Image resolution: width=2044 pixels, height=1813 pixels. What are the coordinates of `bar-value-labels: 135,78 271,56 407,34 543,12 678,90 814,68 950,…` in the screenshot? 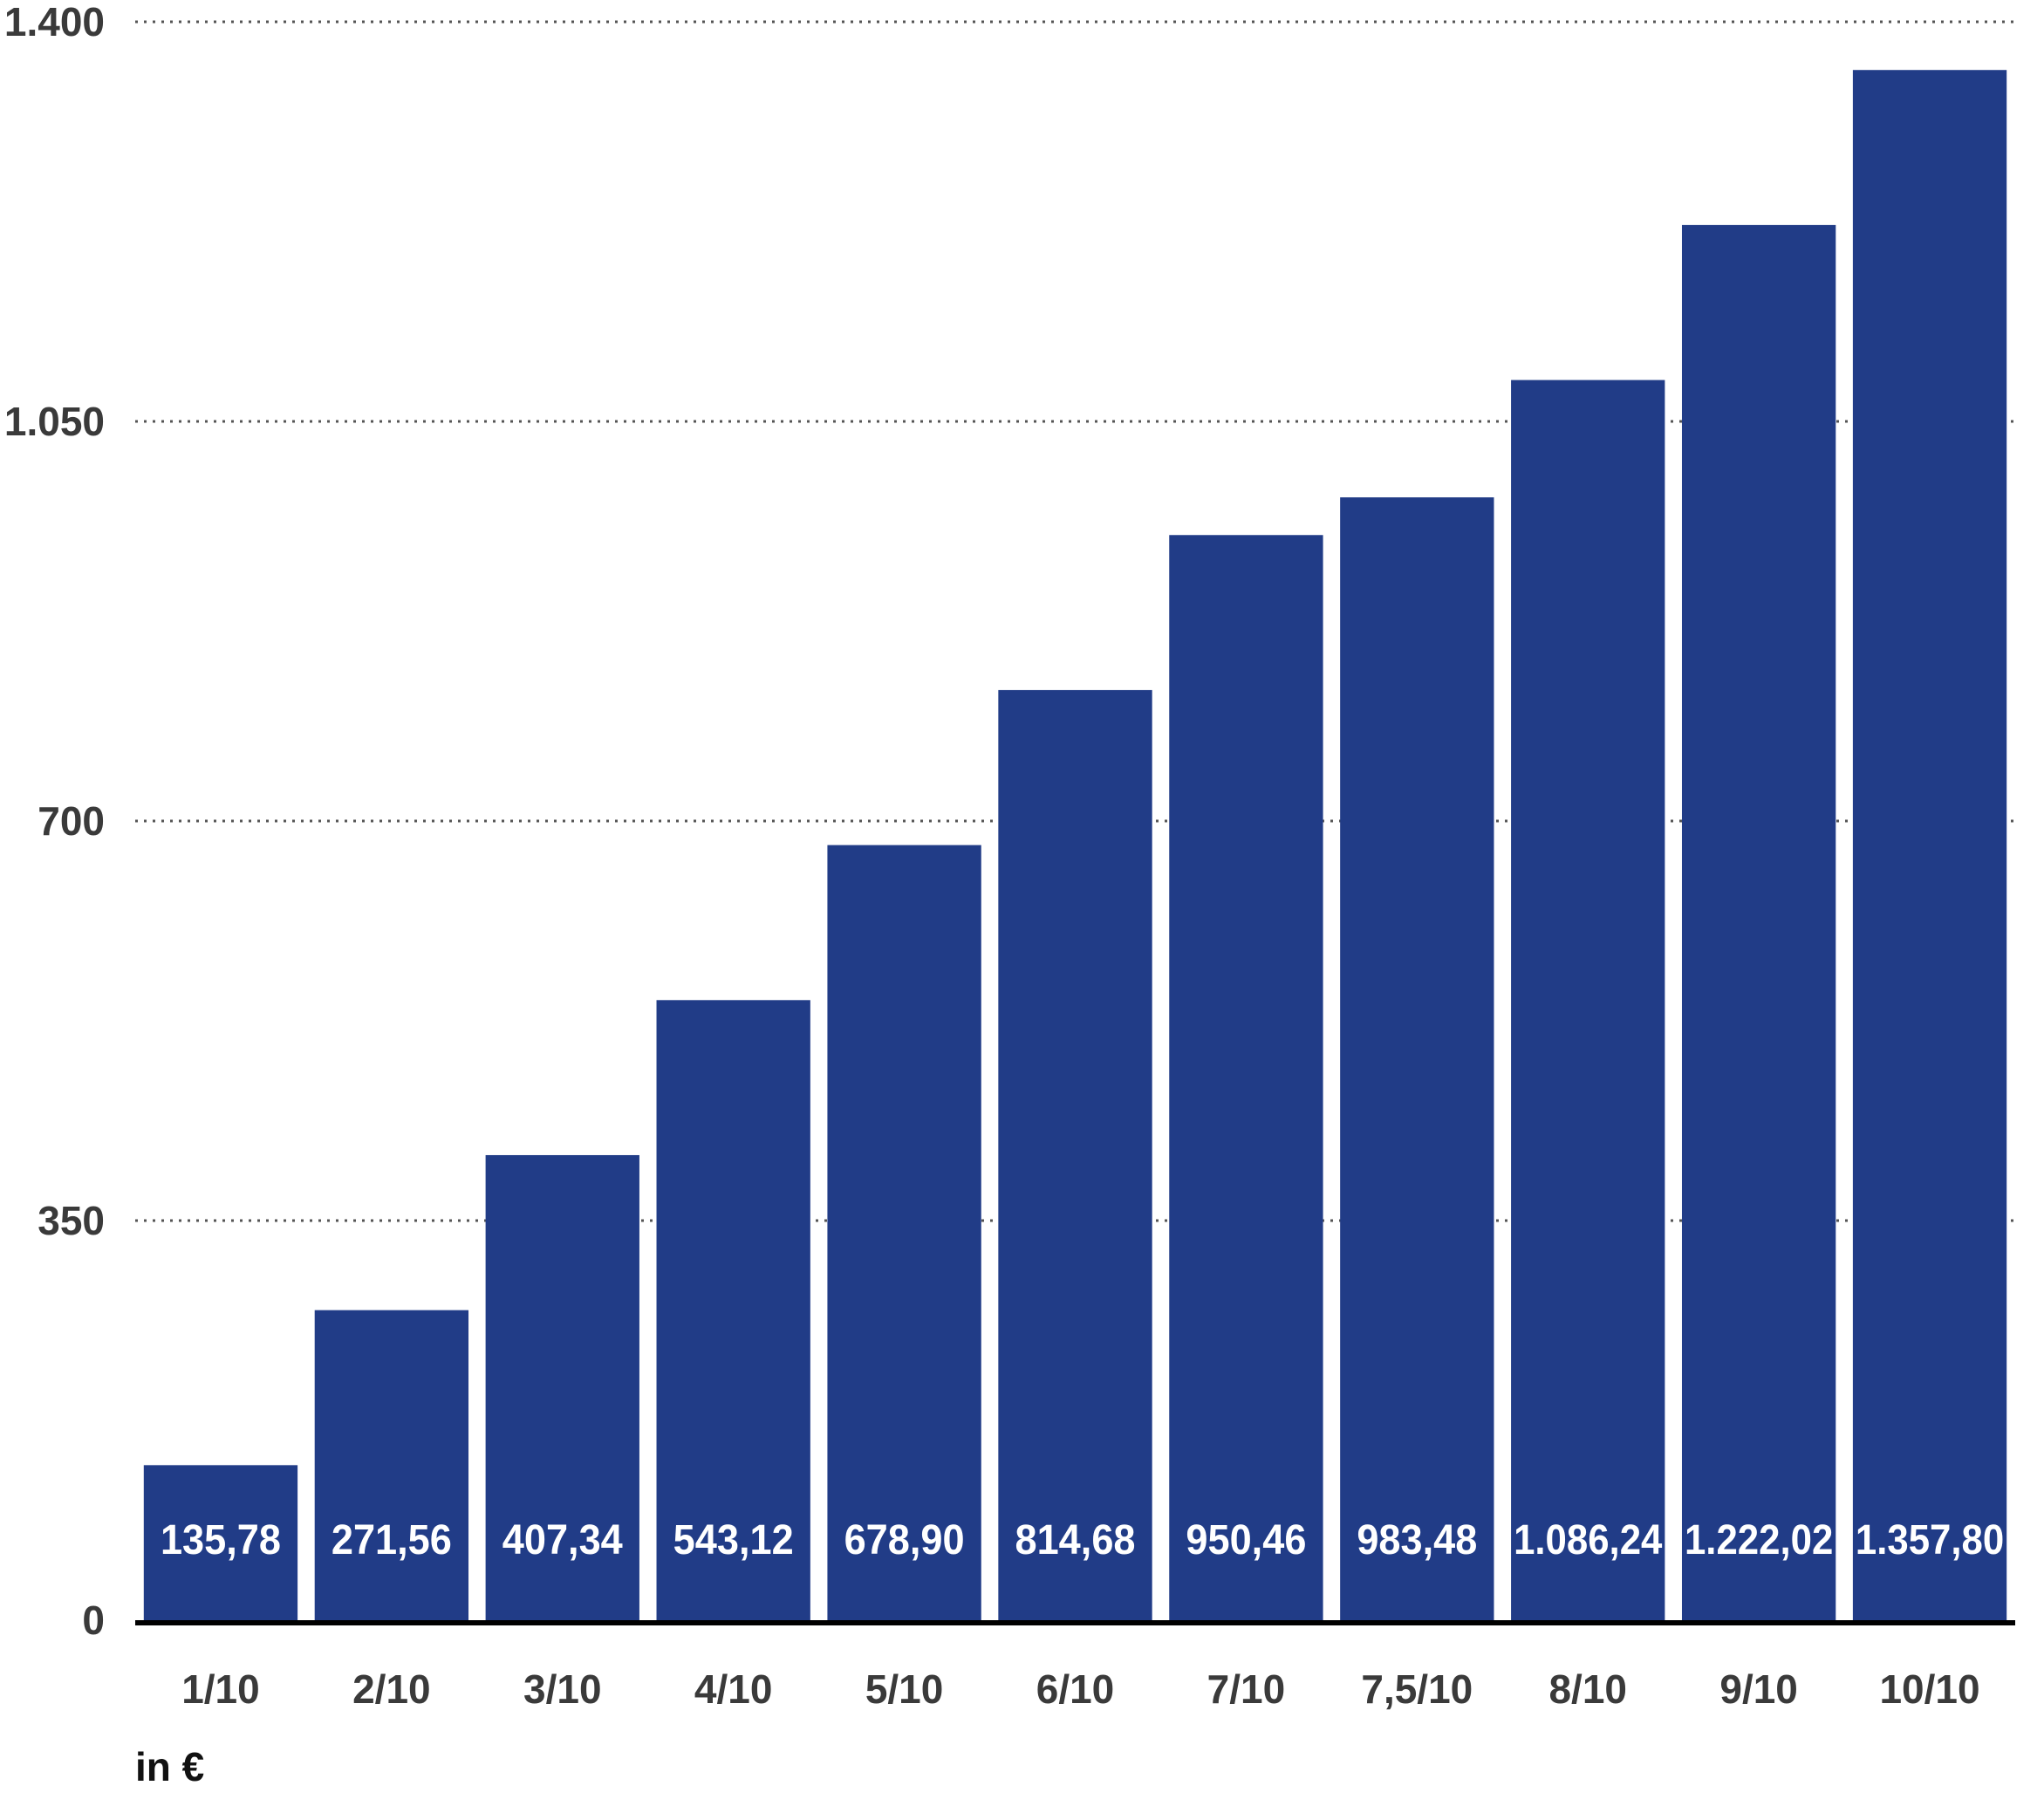 It's located at (1082, 1540).